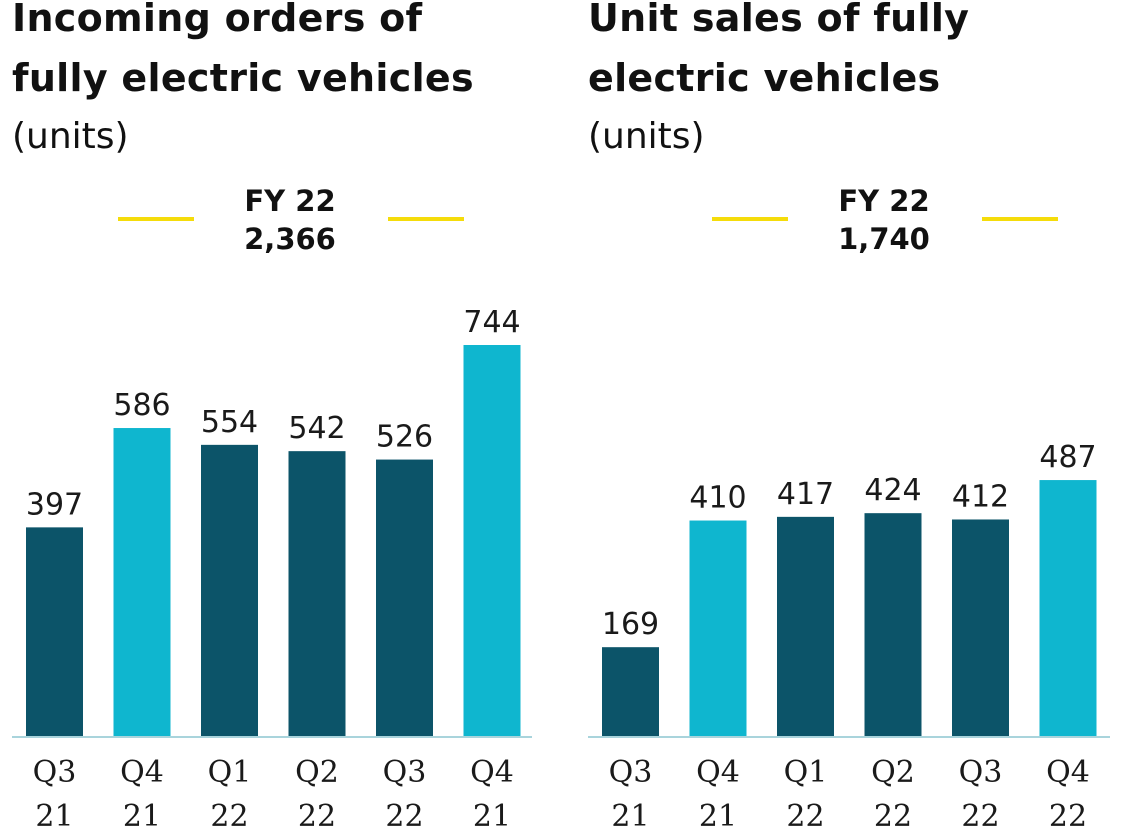 The image size is (1124, 840). Describe the element at coordinates (884, 220) in the screenshot. I see `fy-summary: FY 22 1,740` at that location.